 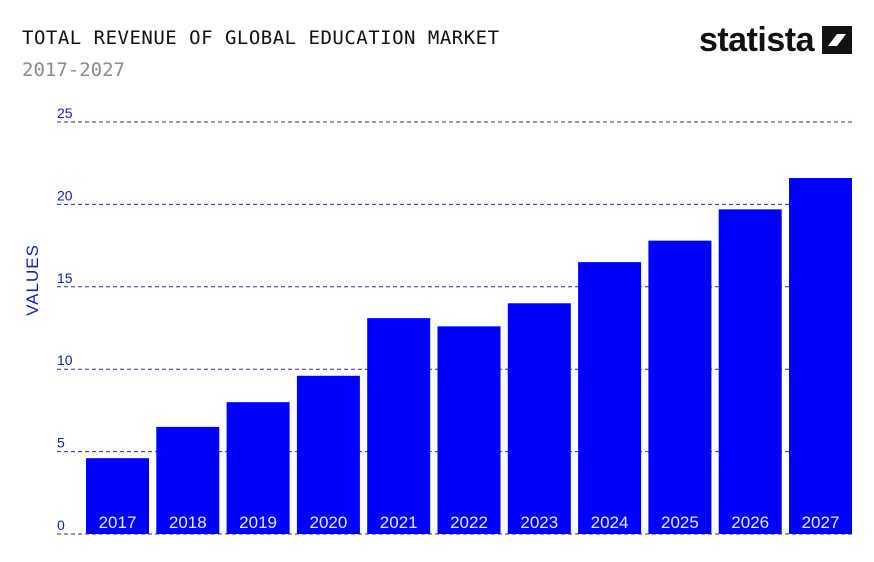 What do you see at coordinates (258, 522) in the screenshot?
I see `x-tick-label-2019: 2019` at bounding box center [258, 522].